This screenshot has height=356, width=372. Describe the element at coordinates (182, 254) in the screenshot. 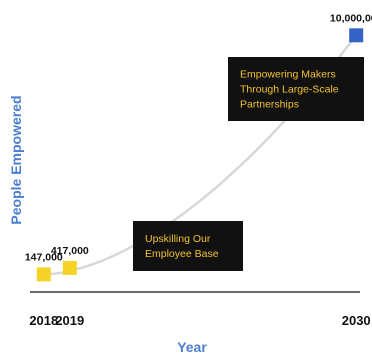

I see `callout-text-line: Employee Base` at that location.